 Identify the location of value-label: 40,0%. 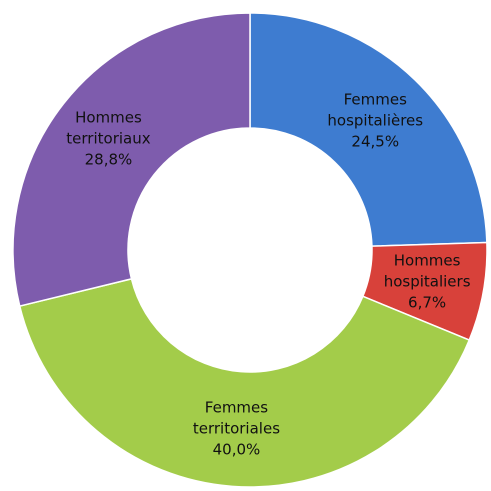
(236, 449).